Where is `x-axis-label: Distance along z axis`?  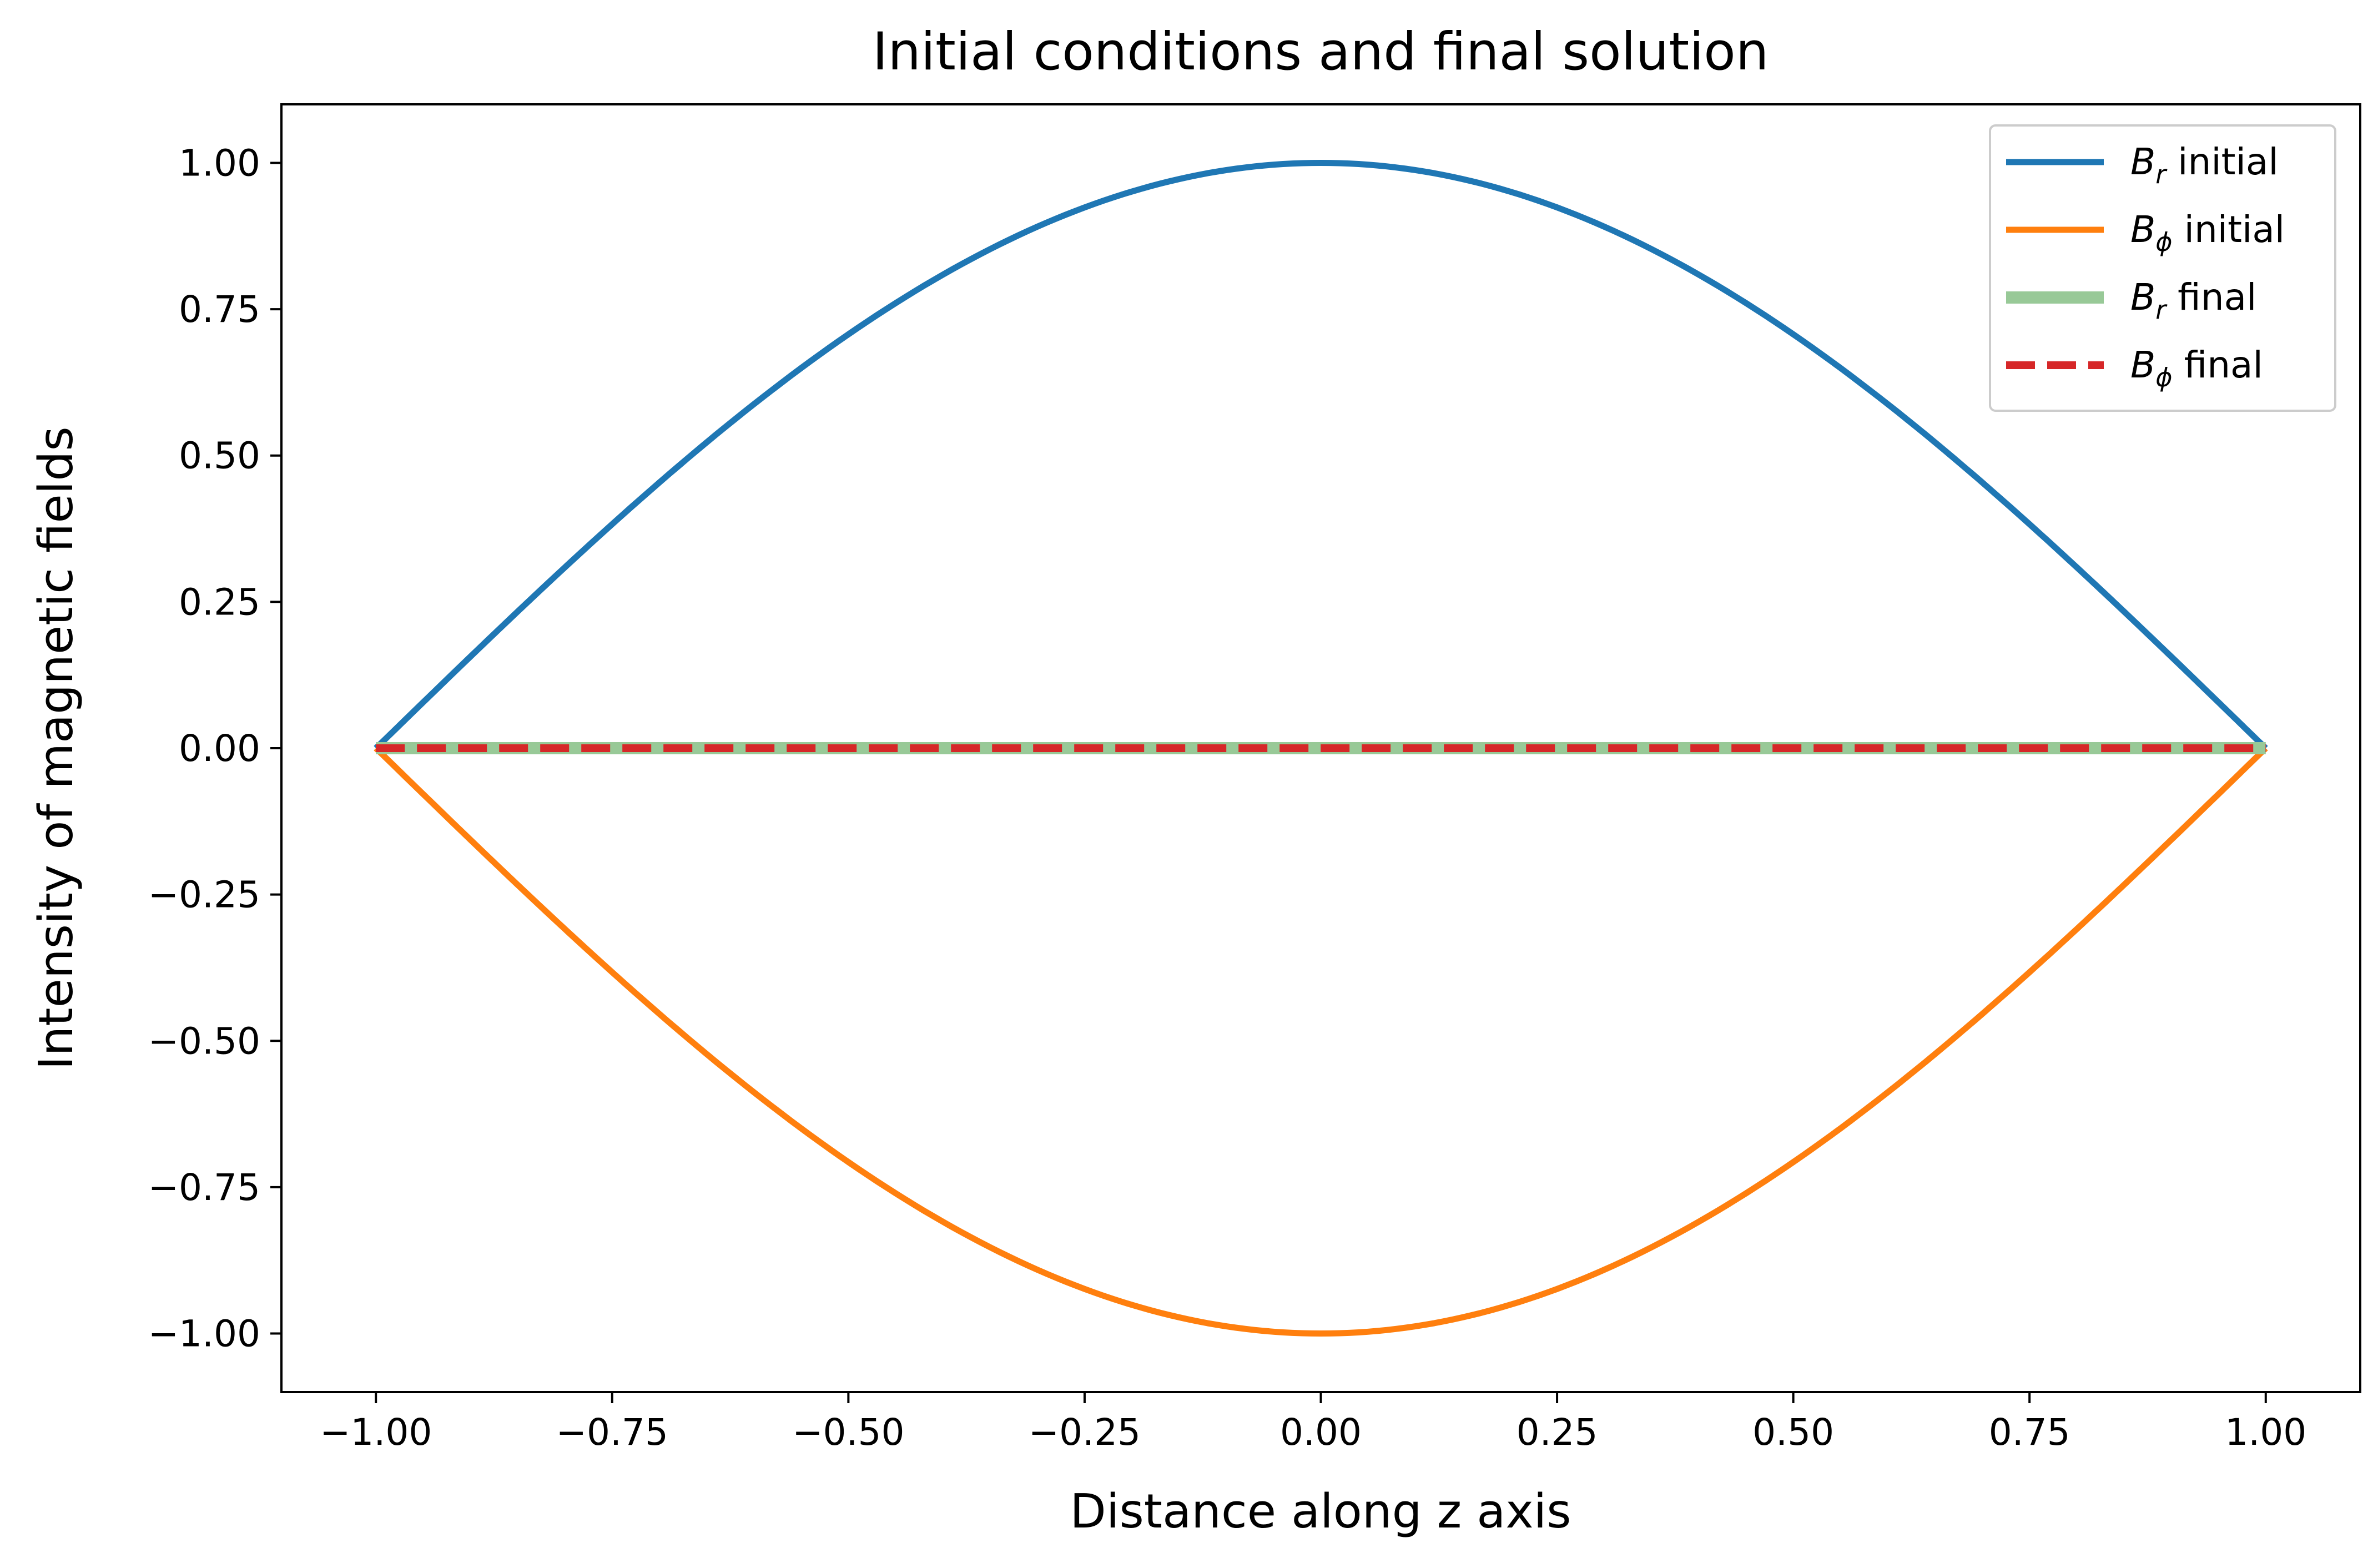
x-axis-label: Distance along z axis is located at coordinates (1321, 1512).